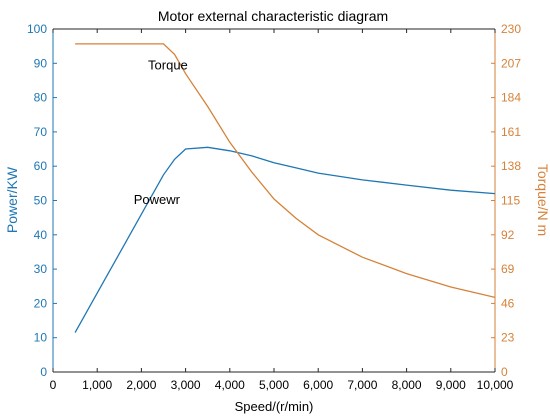  Describe the element at coordinates (511, 63) in the screenshot. I see `right-tick-label: 207` at that location.